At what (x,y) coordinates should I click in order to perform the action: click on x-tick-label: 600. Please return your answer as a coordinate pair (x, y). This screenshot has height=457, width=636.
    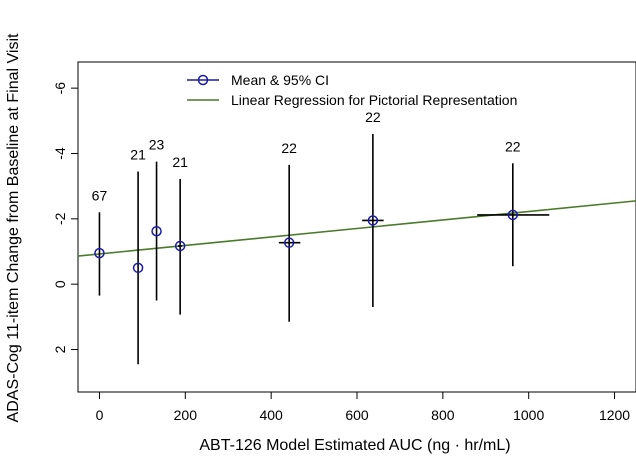
    Looking at the image, I should click on (357, 415).